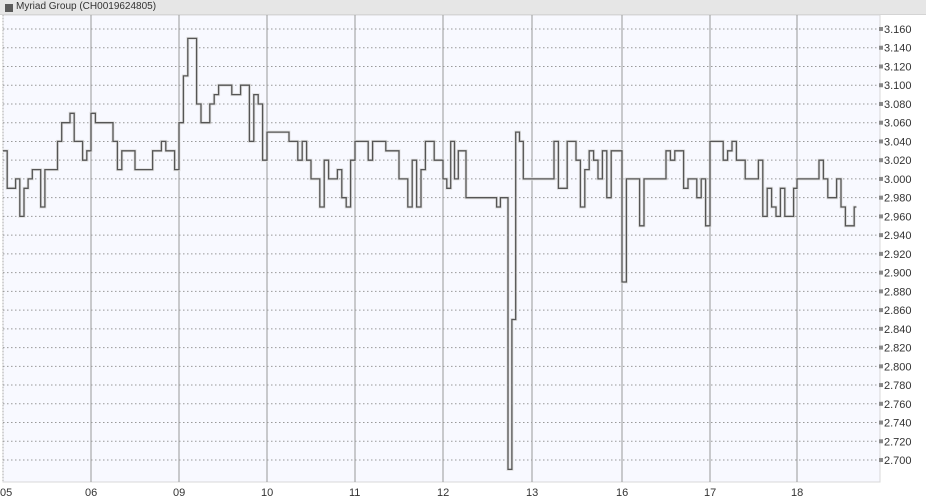 This screenshot has width=926, height=500. I want to click on y-tick-label: 3.040, so click(898, 142).